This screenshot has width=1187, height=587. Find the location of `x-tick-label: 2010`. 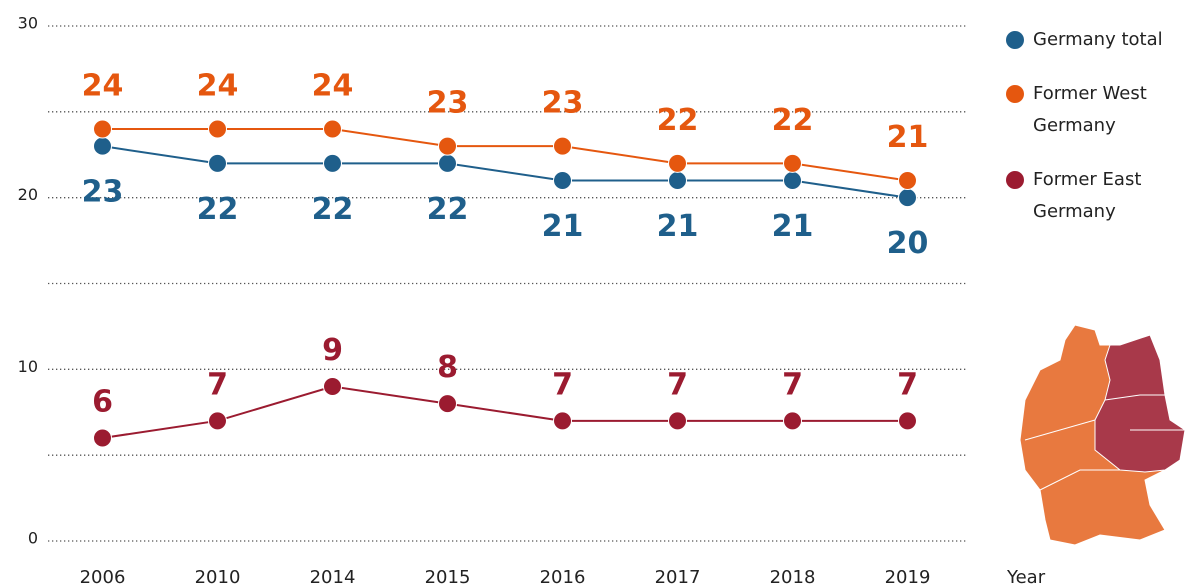

x-tick-label: 2010 is located at coordinates (218, 577).